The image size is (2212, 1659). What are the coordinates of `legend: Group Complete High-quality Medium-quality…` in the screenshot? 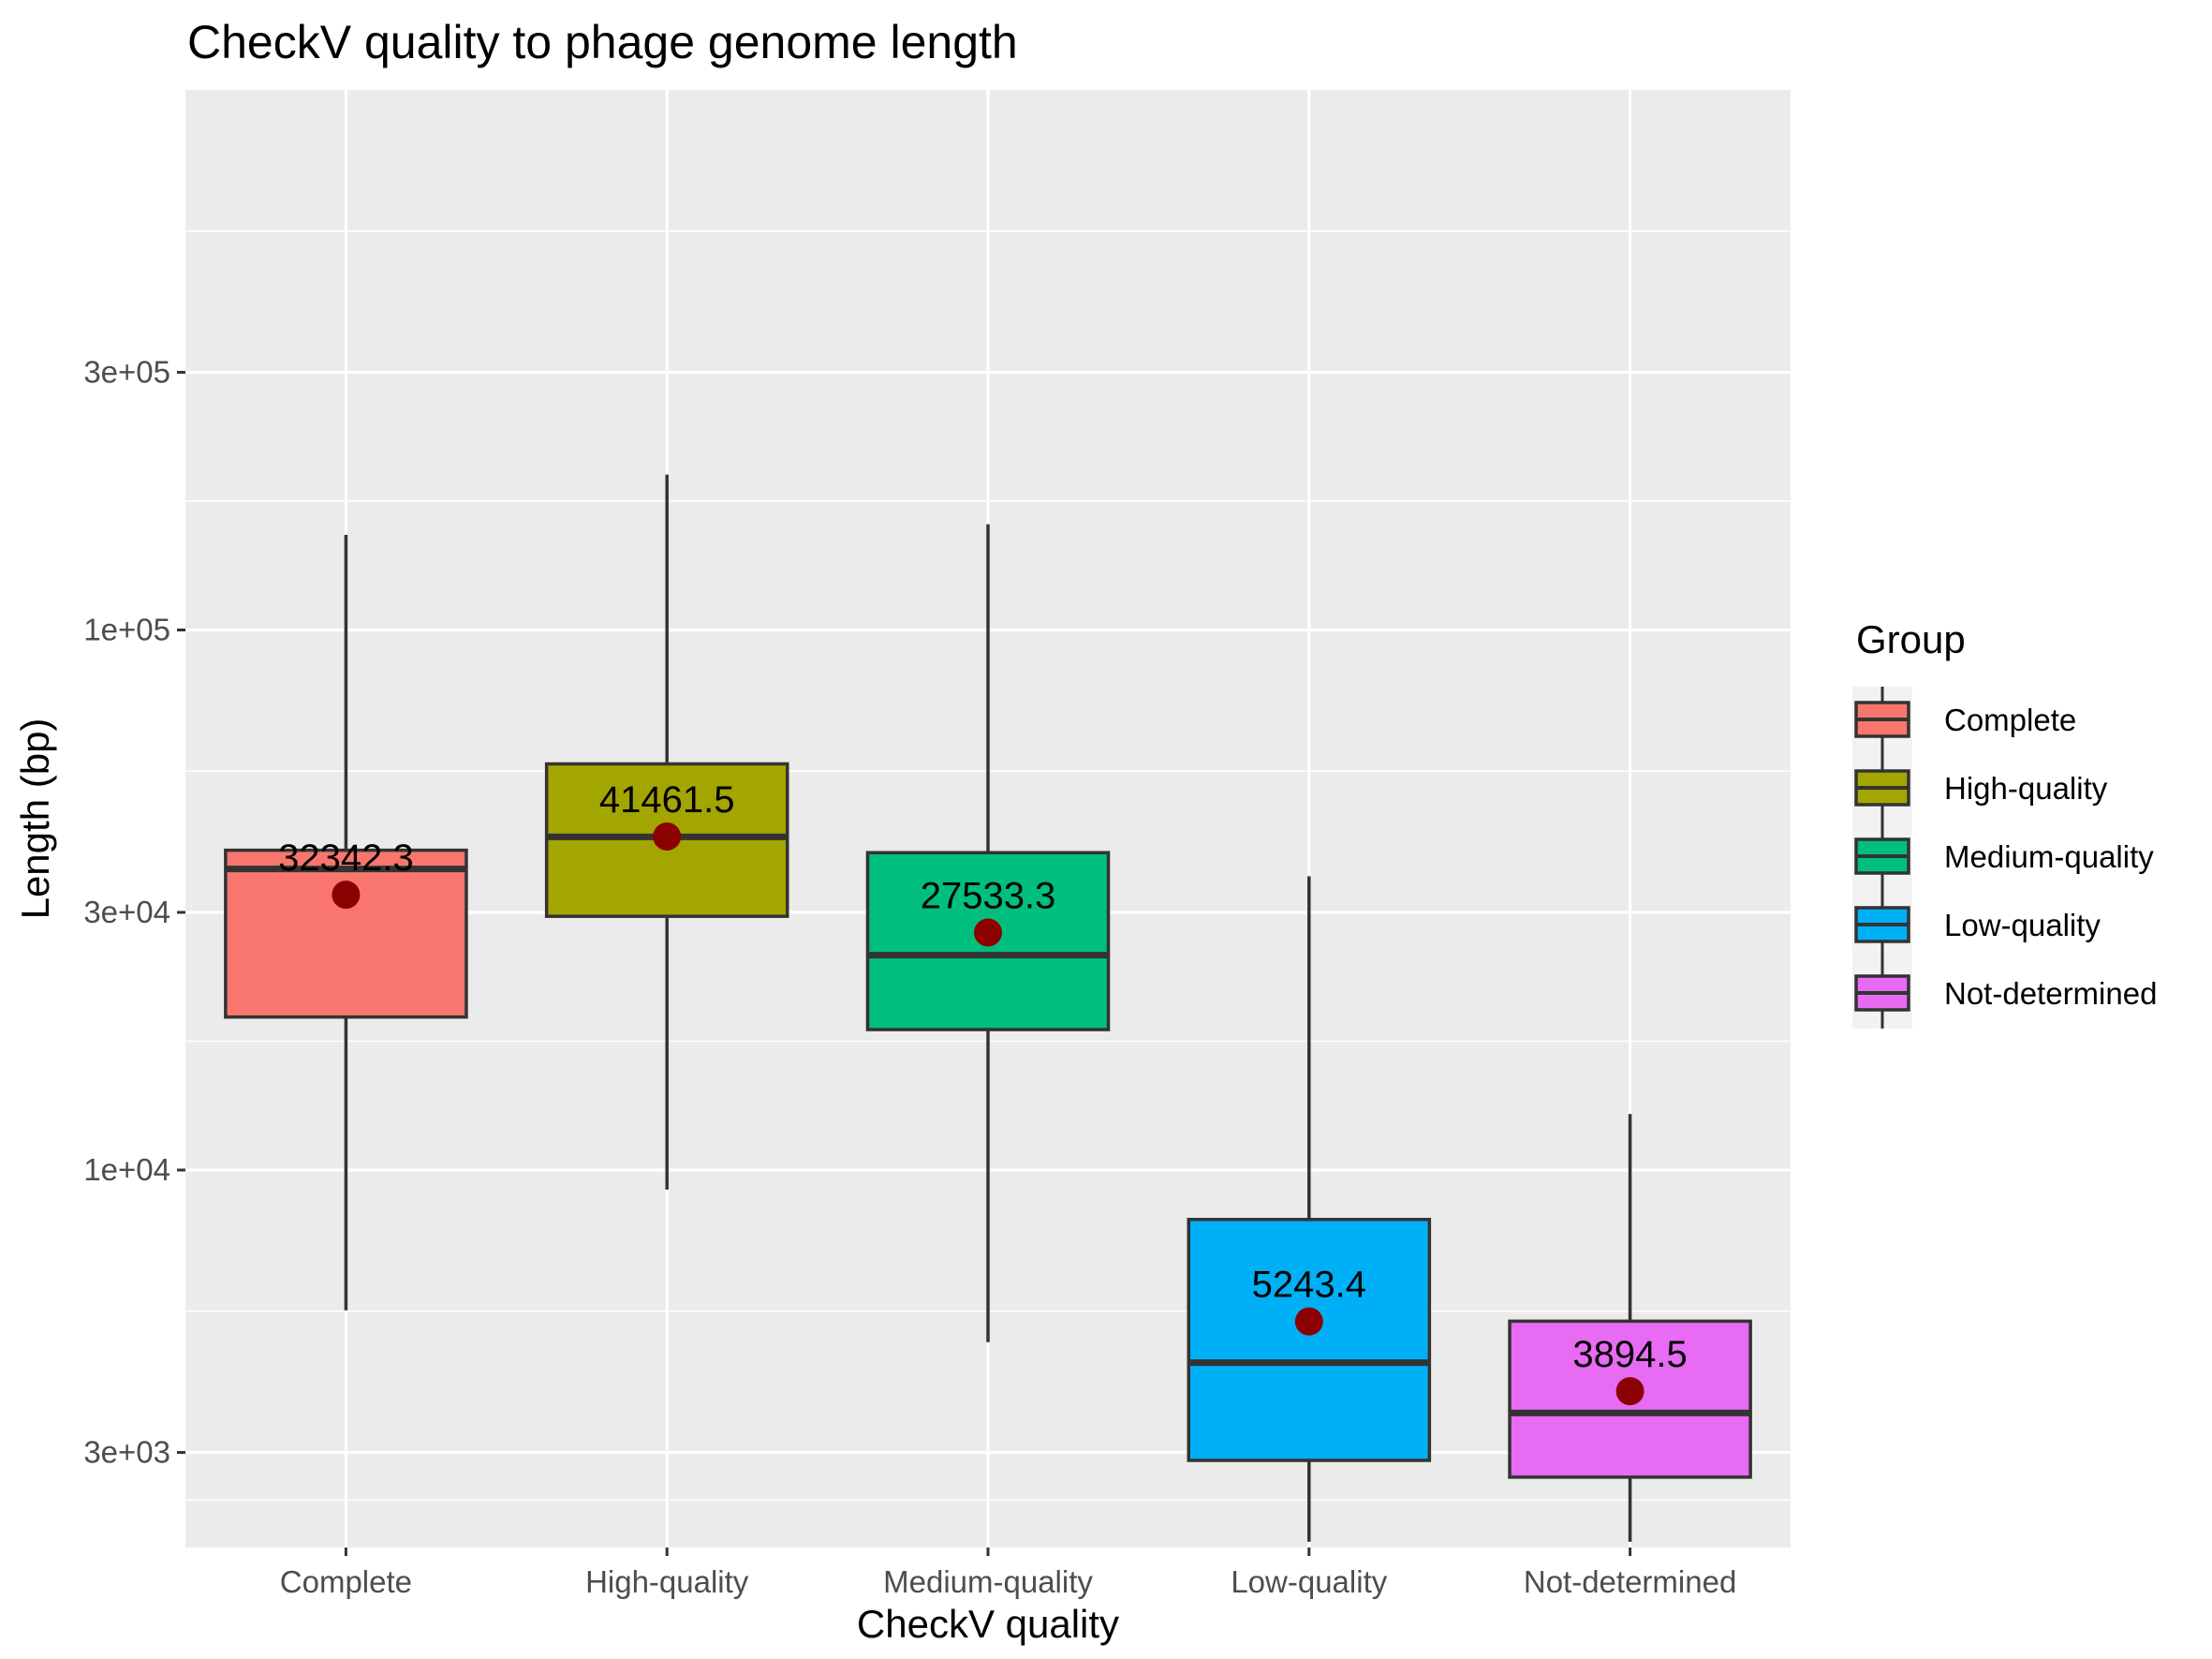 It's located at (2004, 823).